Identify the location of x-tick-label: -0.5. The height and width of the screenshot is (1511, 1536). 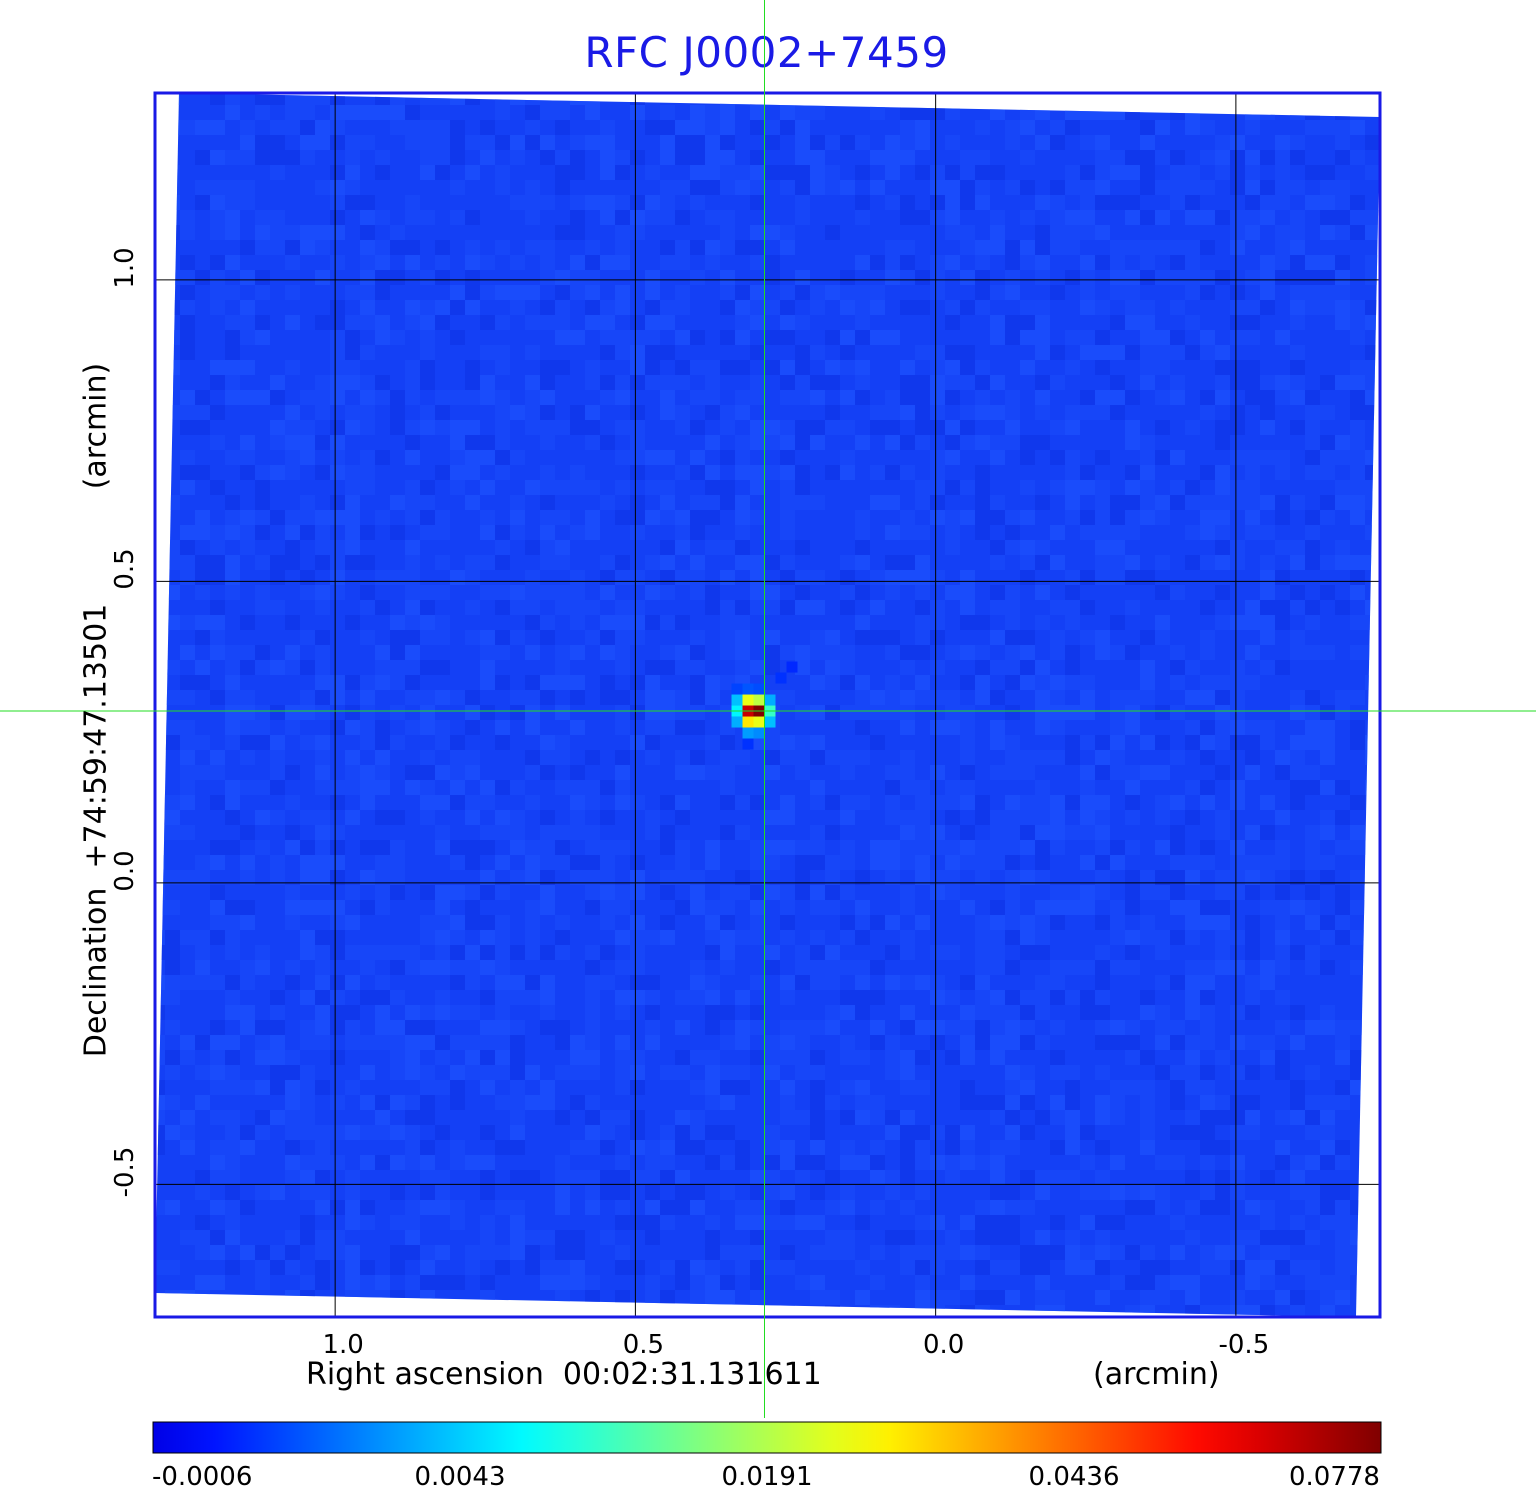
(1244, 1345).